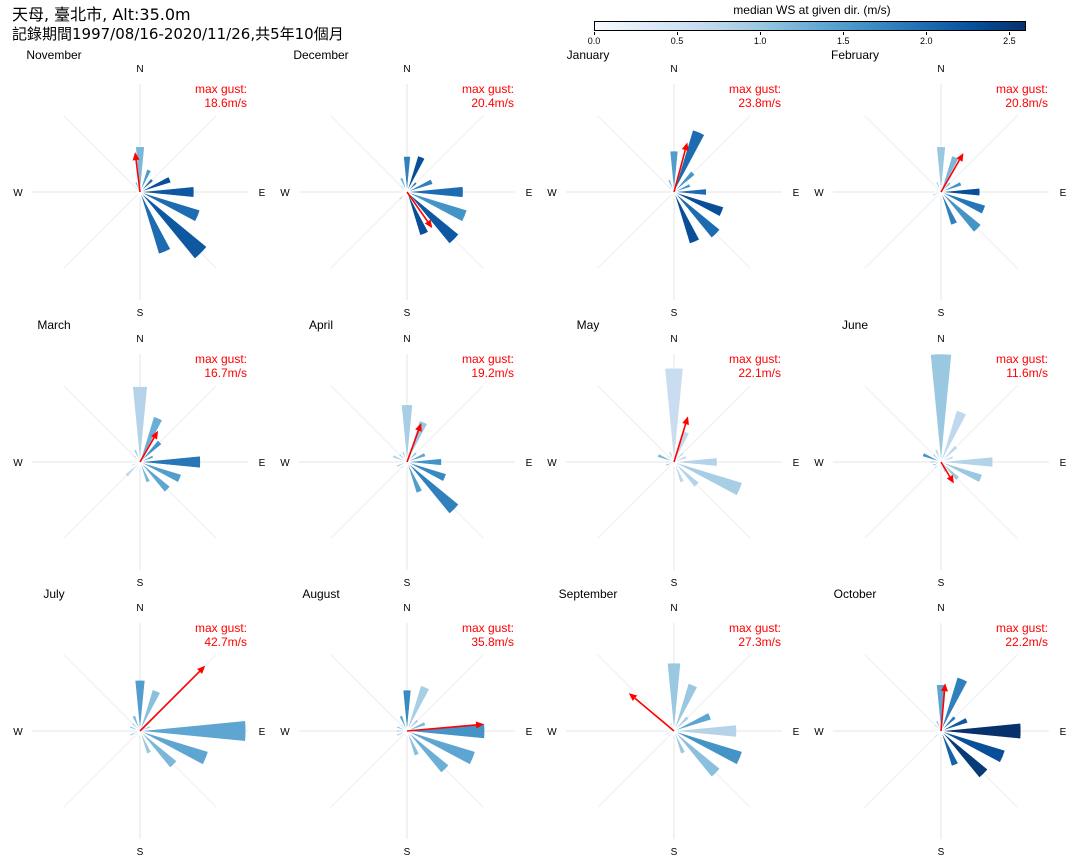 Image resolution: width=1080 pixels, height=864 pixels. I want to click on max-gust-value: 20.8m/s, so click(1026, 103).